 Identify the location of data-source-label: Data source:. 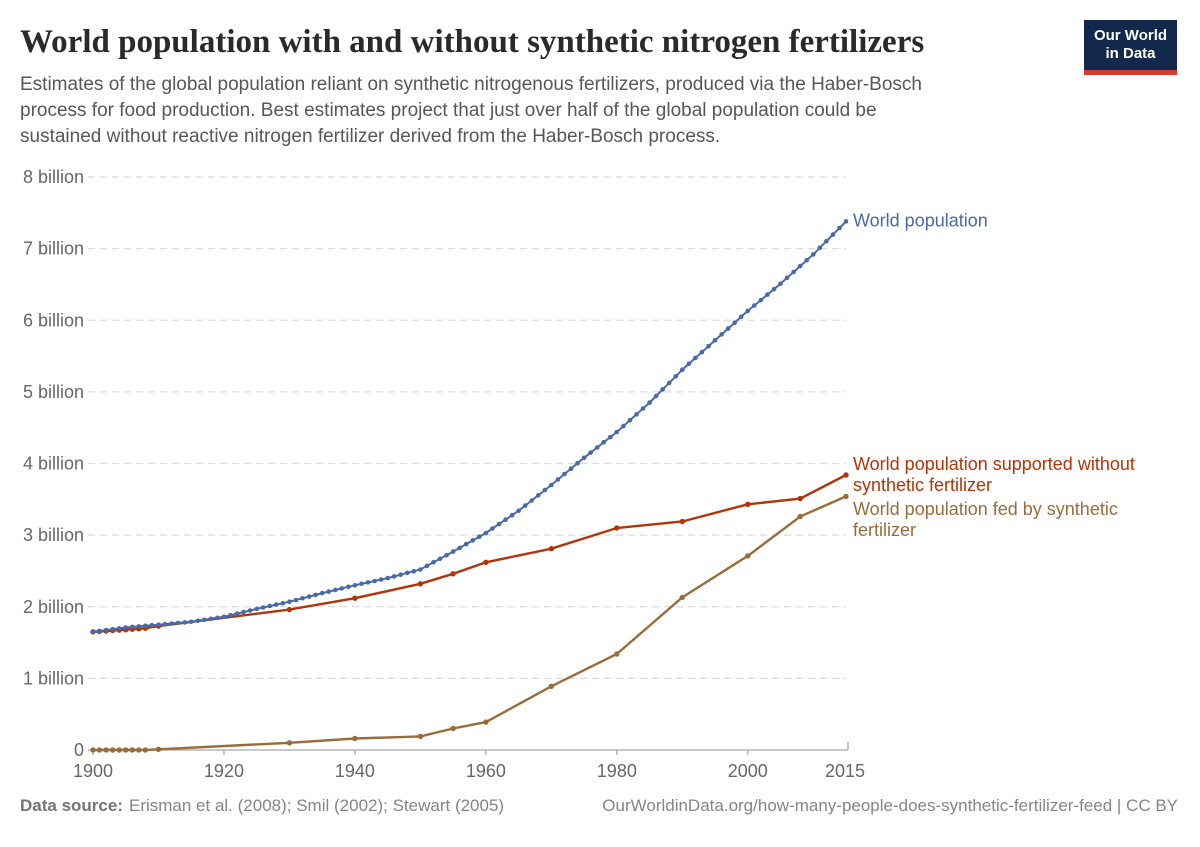
(71, 805).